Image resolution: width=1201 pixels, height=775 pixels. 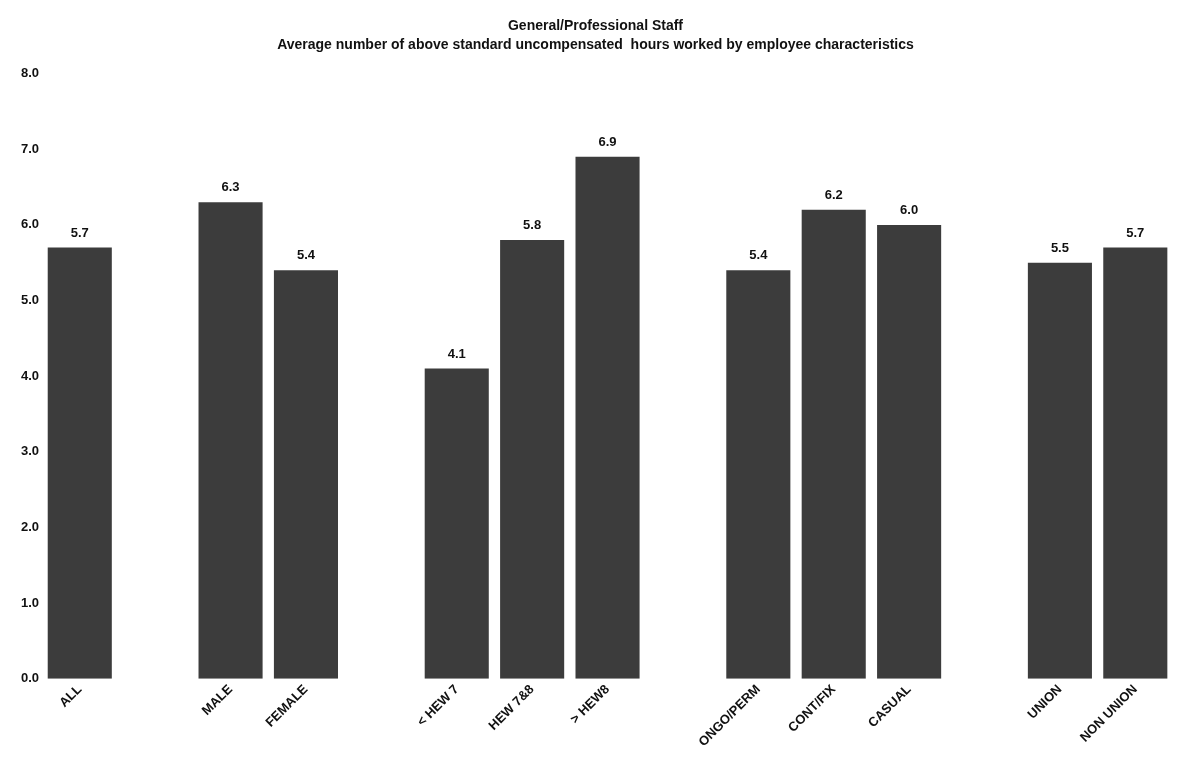 I want to click on data-label: 5.5, so click(x=1059, y=247).